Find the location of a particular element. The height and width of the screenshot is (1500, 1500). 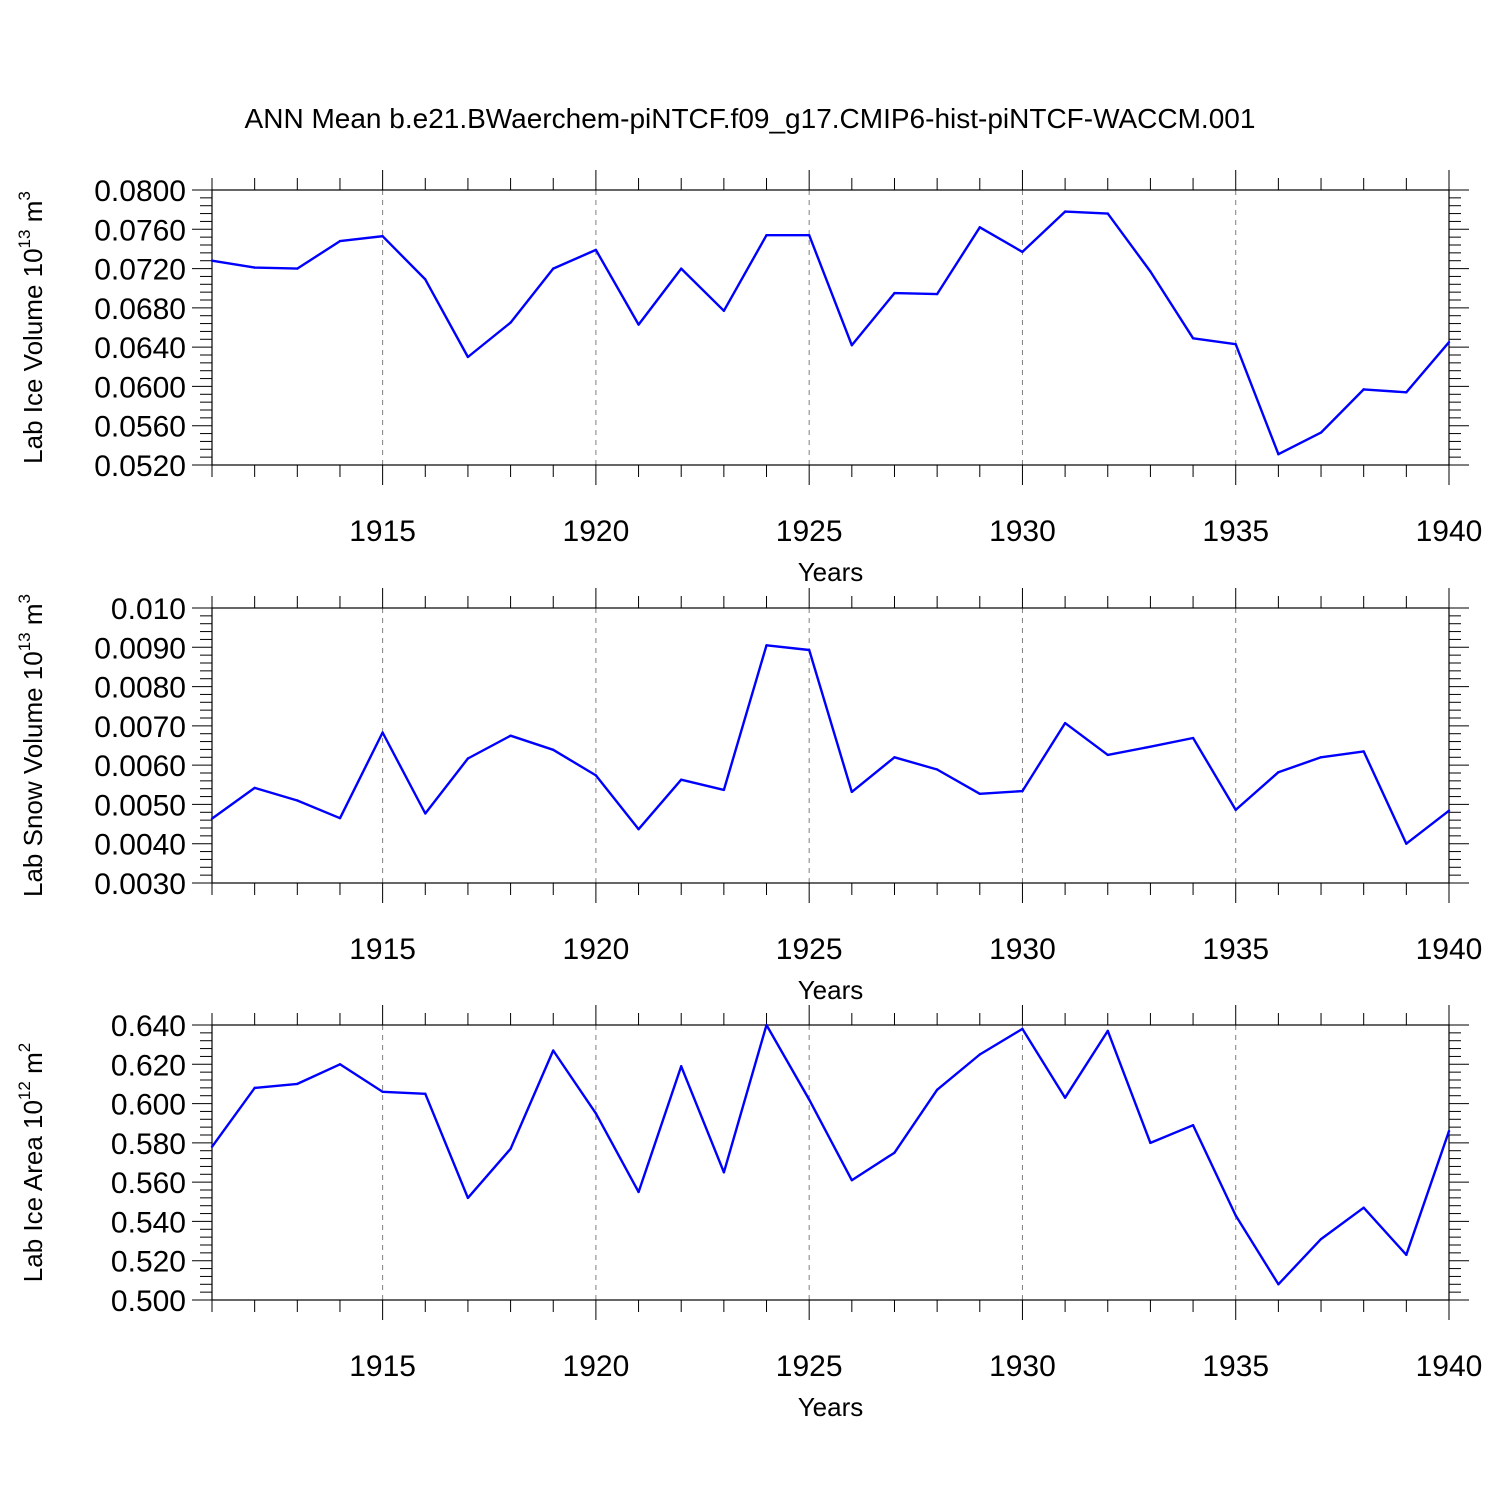

y-axis-label: Lab Ice Area 1012 m2​ is located at coordinates (31, 1162).